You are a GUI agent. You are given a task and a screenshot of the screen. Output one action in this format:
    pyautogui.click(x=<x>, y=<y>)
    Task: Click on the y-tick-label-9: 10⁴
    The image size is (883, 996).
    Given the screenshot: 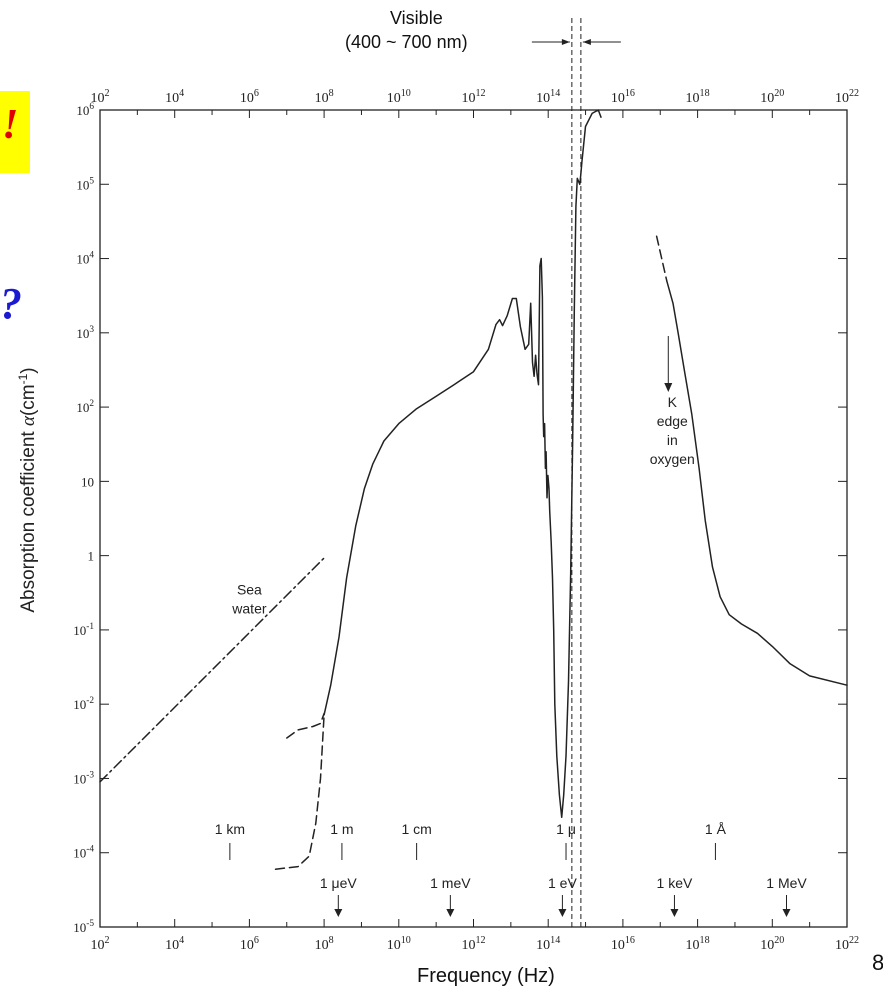 What is the action you would take?
    pyautogui.click(x=85, y=259)
    